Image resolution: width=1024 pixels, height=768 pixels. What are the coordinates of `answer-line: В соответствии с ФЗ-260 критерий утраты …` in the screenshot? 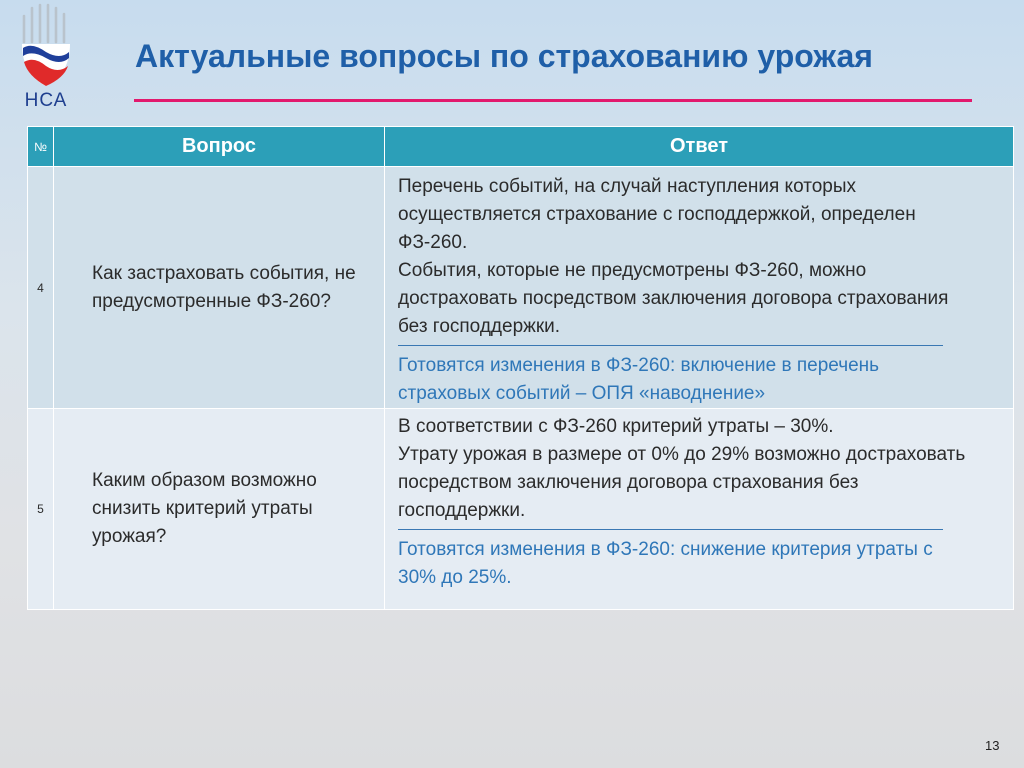 It's located at (616, 426).